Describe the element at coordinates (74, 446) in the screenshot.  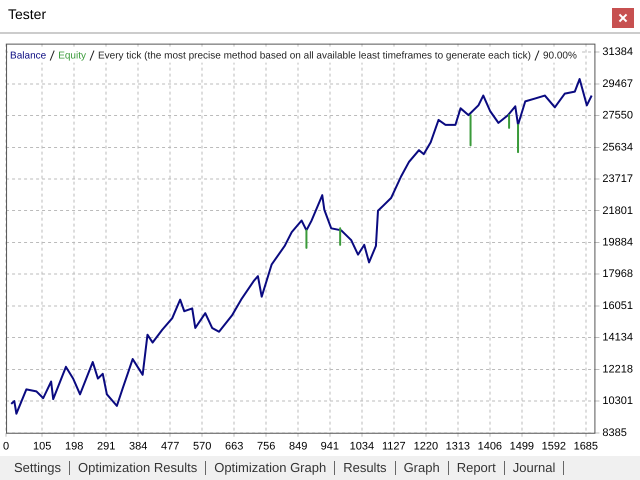
I see `x-tick-label: 198` at that location.